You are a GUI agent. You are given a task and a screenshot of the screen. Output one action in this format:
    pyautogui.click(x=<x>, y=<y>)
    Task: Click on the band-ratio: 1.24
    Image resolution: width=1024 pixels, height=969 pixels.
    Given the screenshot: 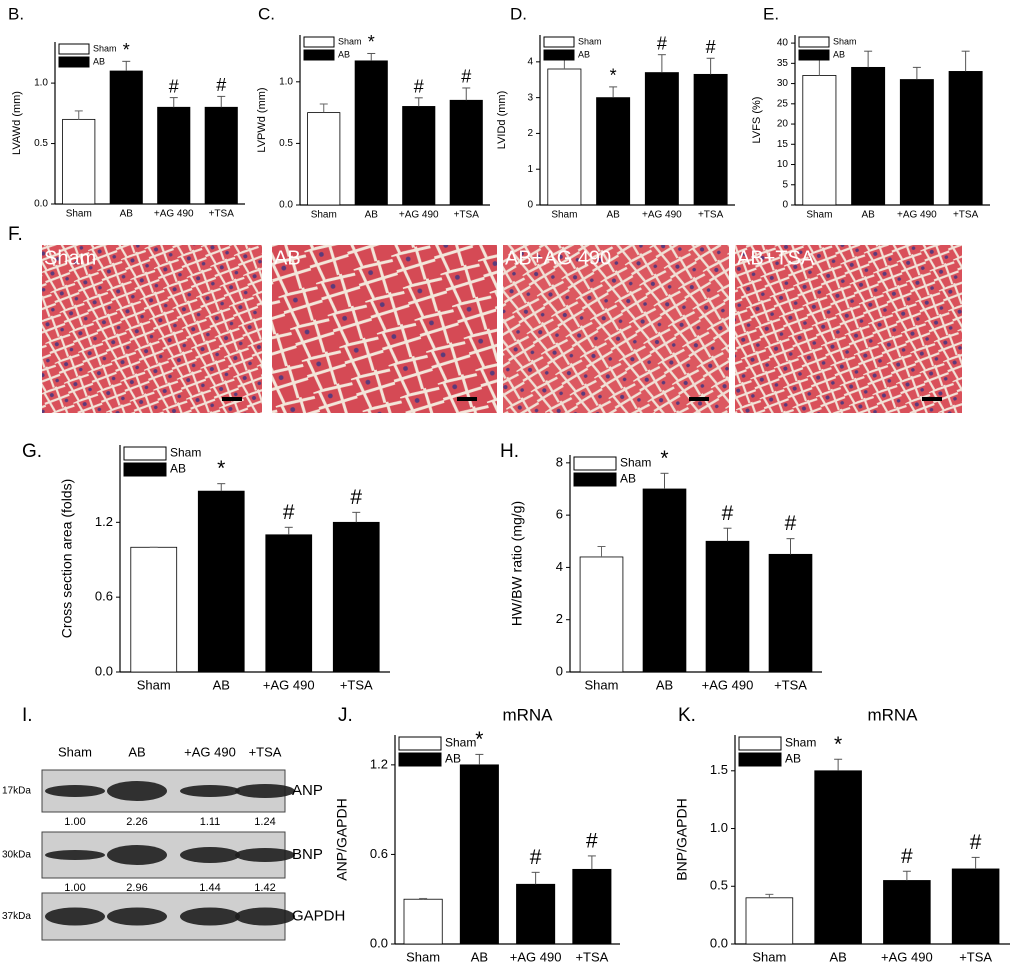 What is the action you would take?
    pyautogui.click(x=264, y=822)
    